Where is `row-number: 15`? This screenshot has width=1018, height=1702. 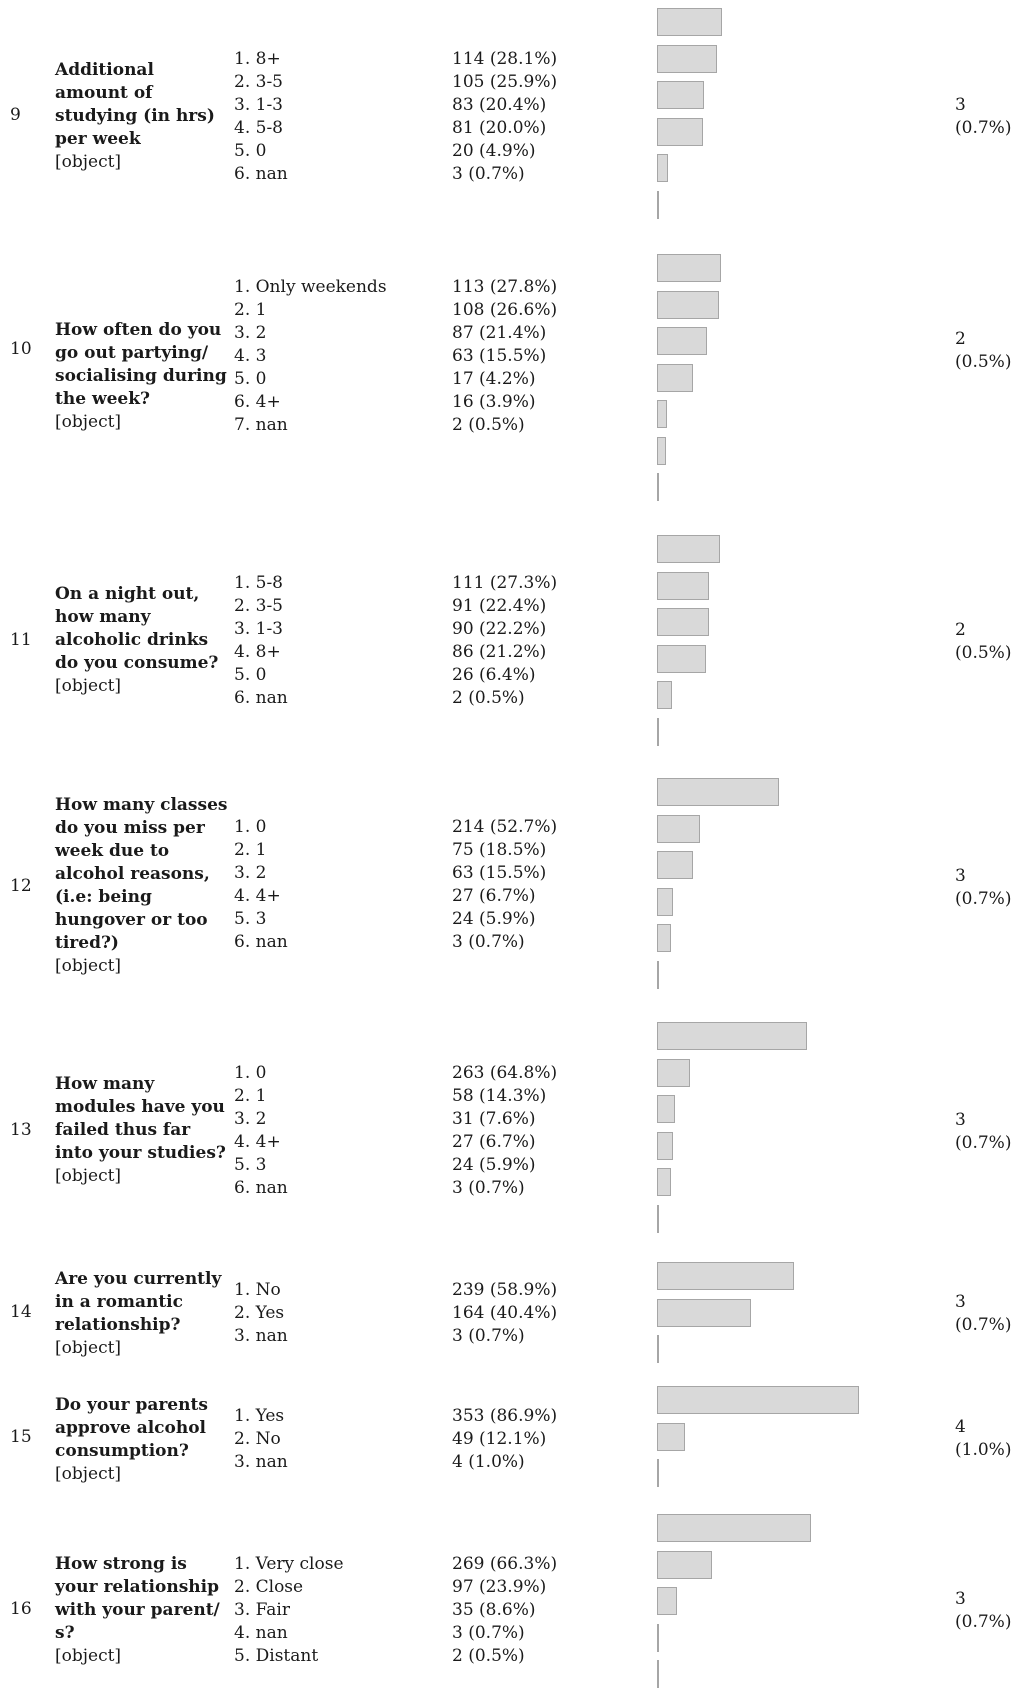
row-number: 15 is located at coordinates (21, 1437).